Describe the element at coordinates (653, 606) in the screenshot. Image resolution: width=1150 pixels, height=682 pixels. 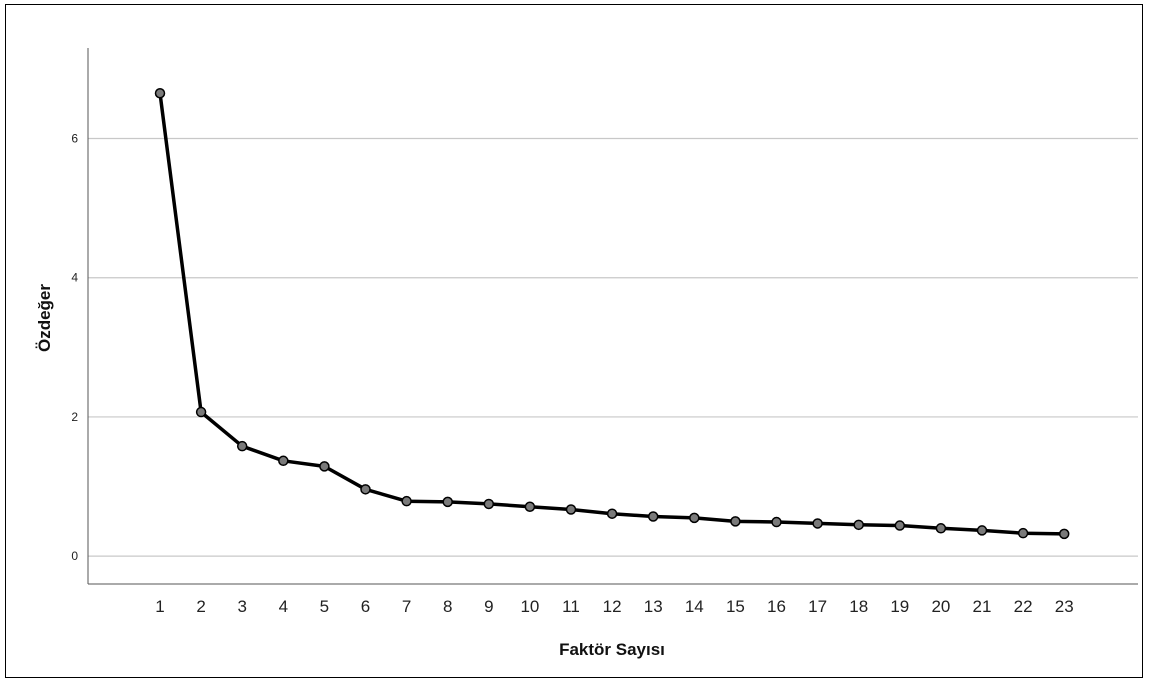
I see `x-tick-label: 13` at that location.